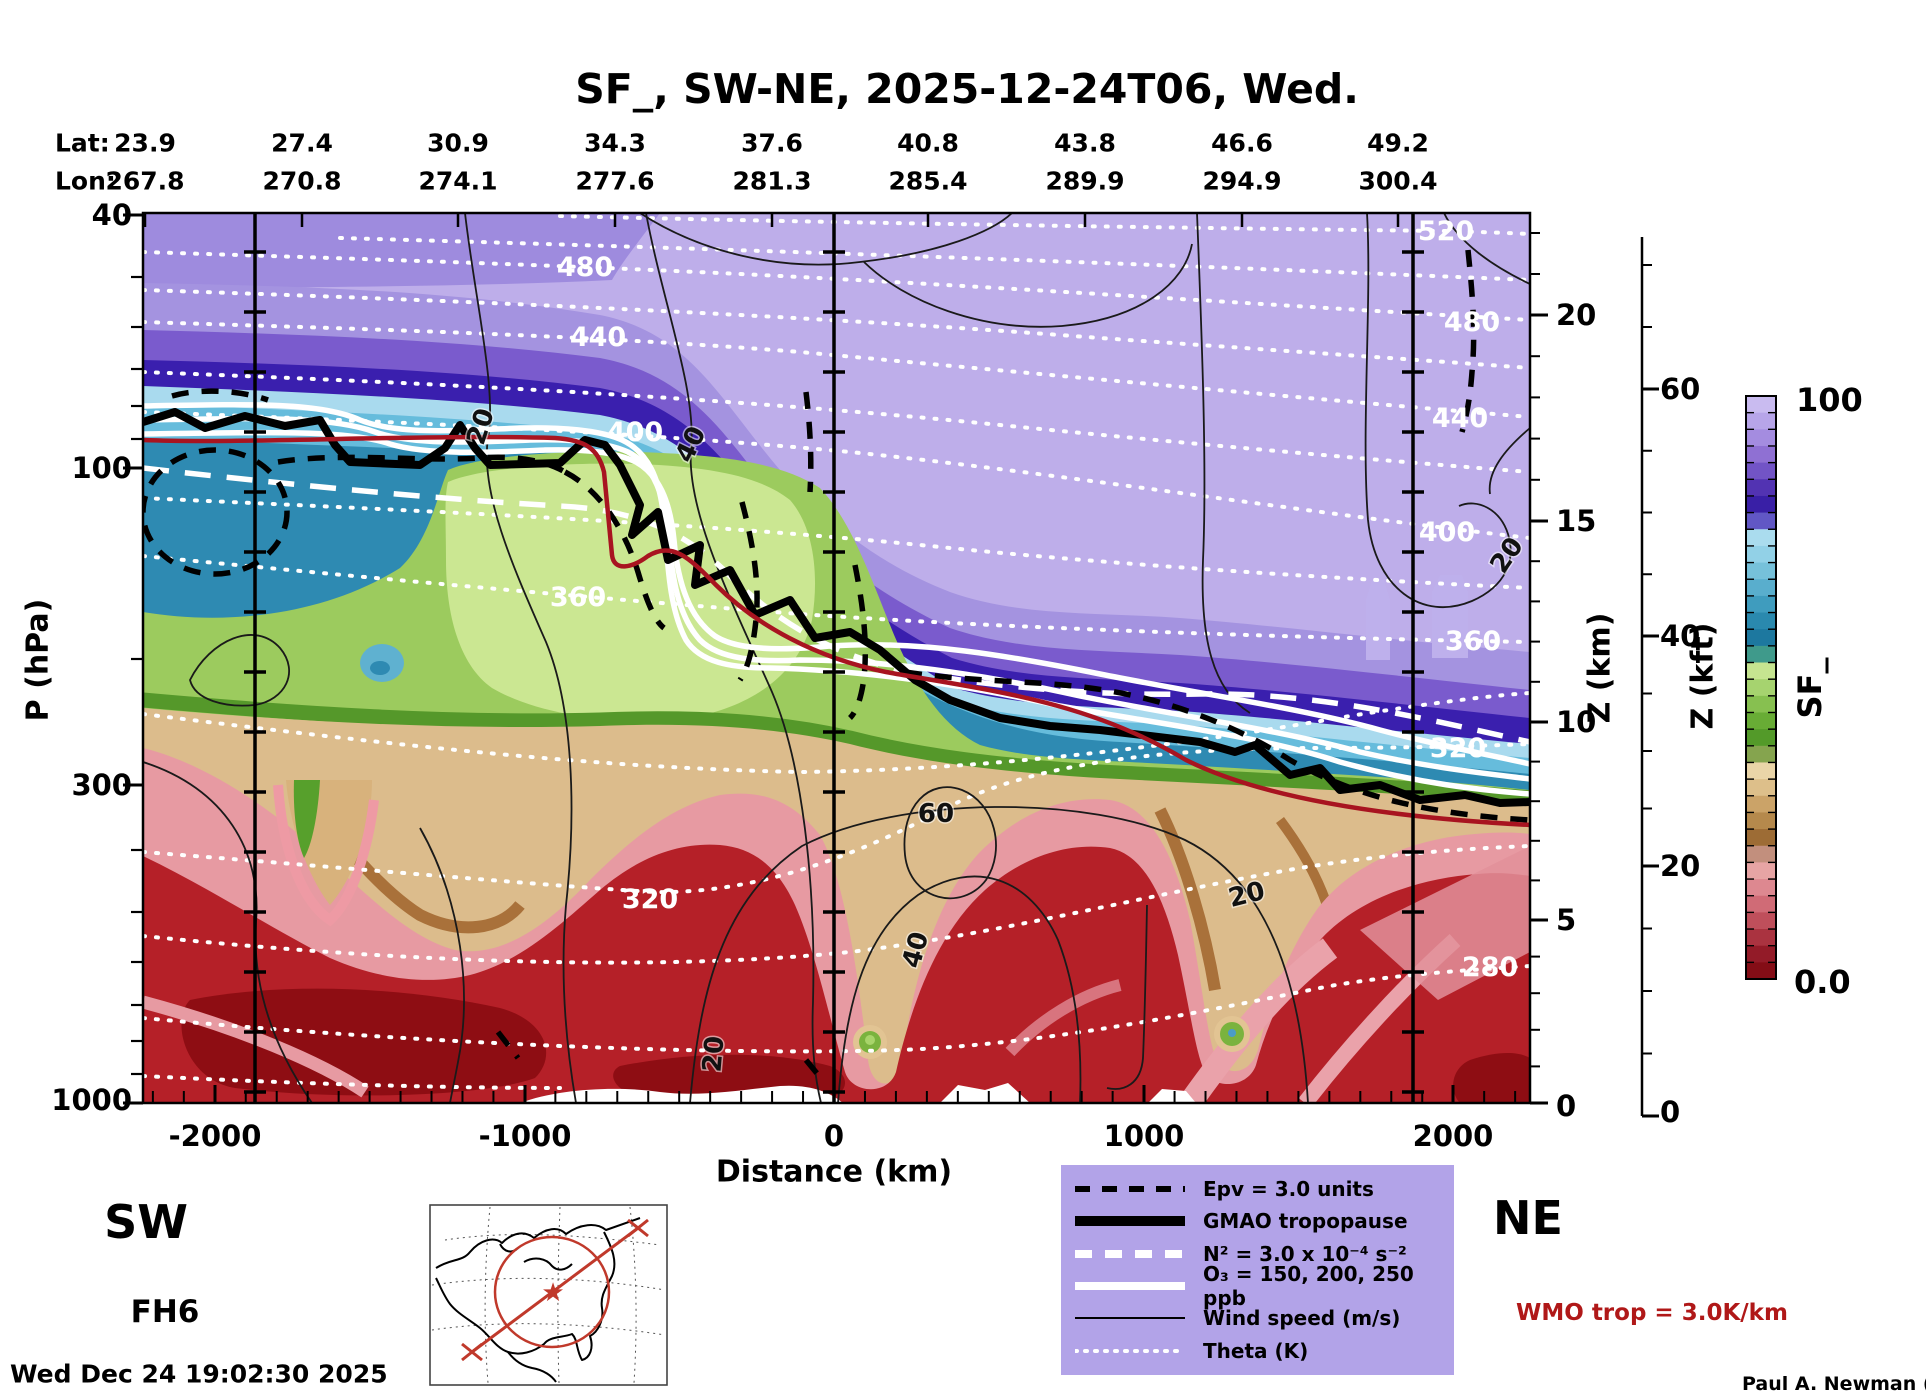  Describe the element at coordinates (936, 814) in the screenshot. I see `wind-label: 60` at that location.